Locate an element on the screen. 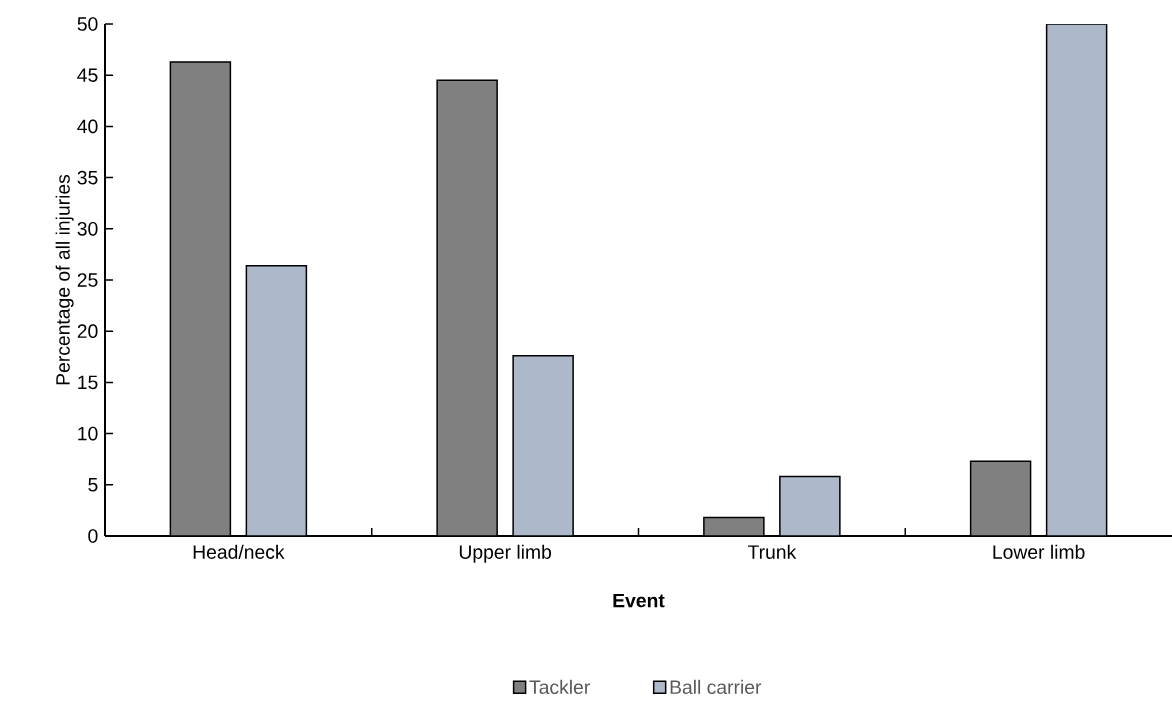 Image resolution: width=1172 pixels, height=713 pixels. legend-label: Tackler is located at coordinates (559, 687).